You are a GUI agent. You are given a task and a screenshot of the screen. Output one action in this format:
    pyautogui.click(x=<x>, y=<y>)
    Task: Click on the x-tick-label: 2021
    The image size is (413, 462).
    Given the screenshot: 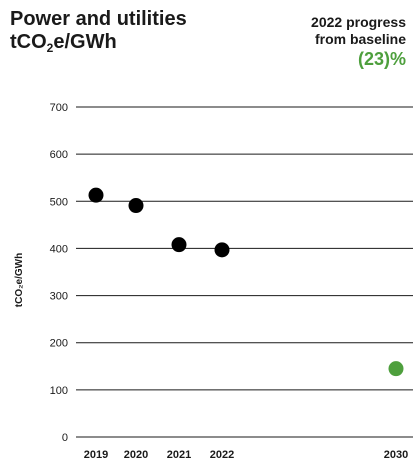 What is the action you would take?
    pyautogui.click(x=179, y=455)
    